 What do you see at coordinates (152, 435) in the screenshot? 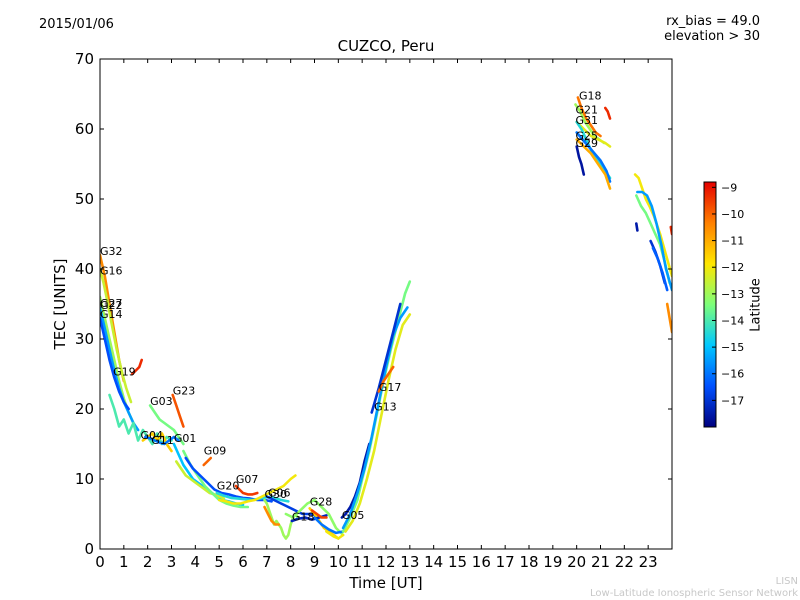
I see `satellite-label: G04` at bounding box center [152, 435].